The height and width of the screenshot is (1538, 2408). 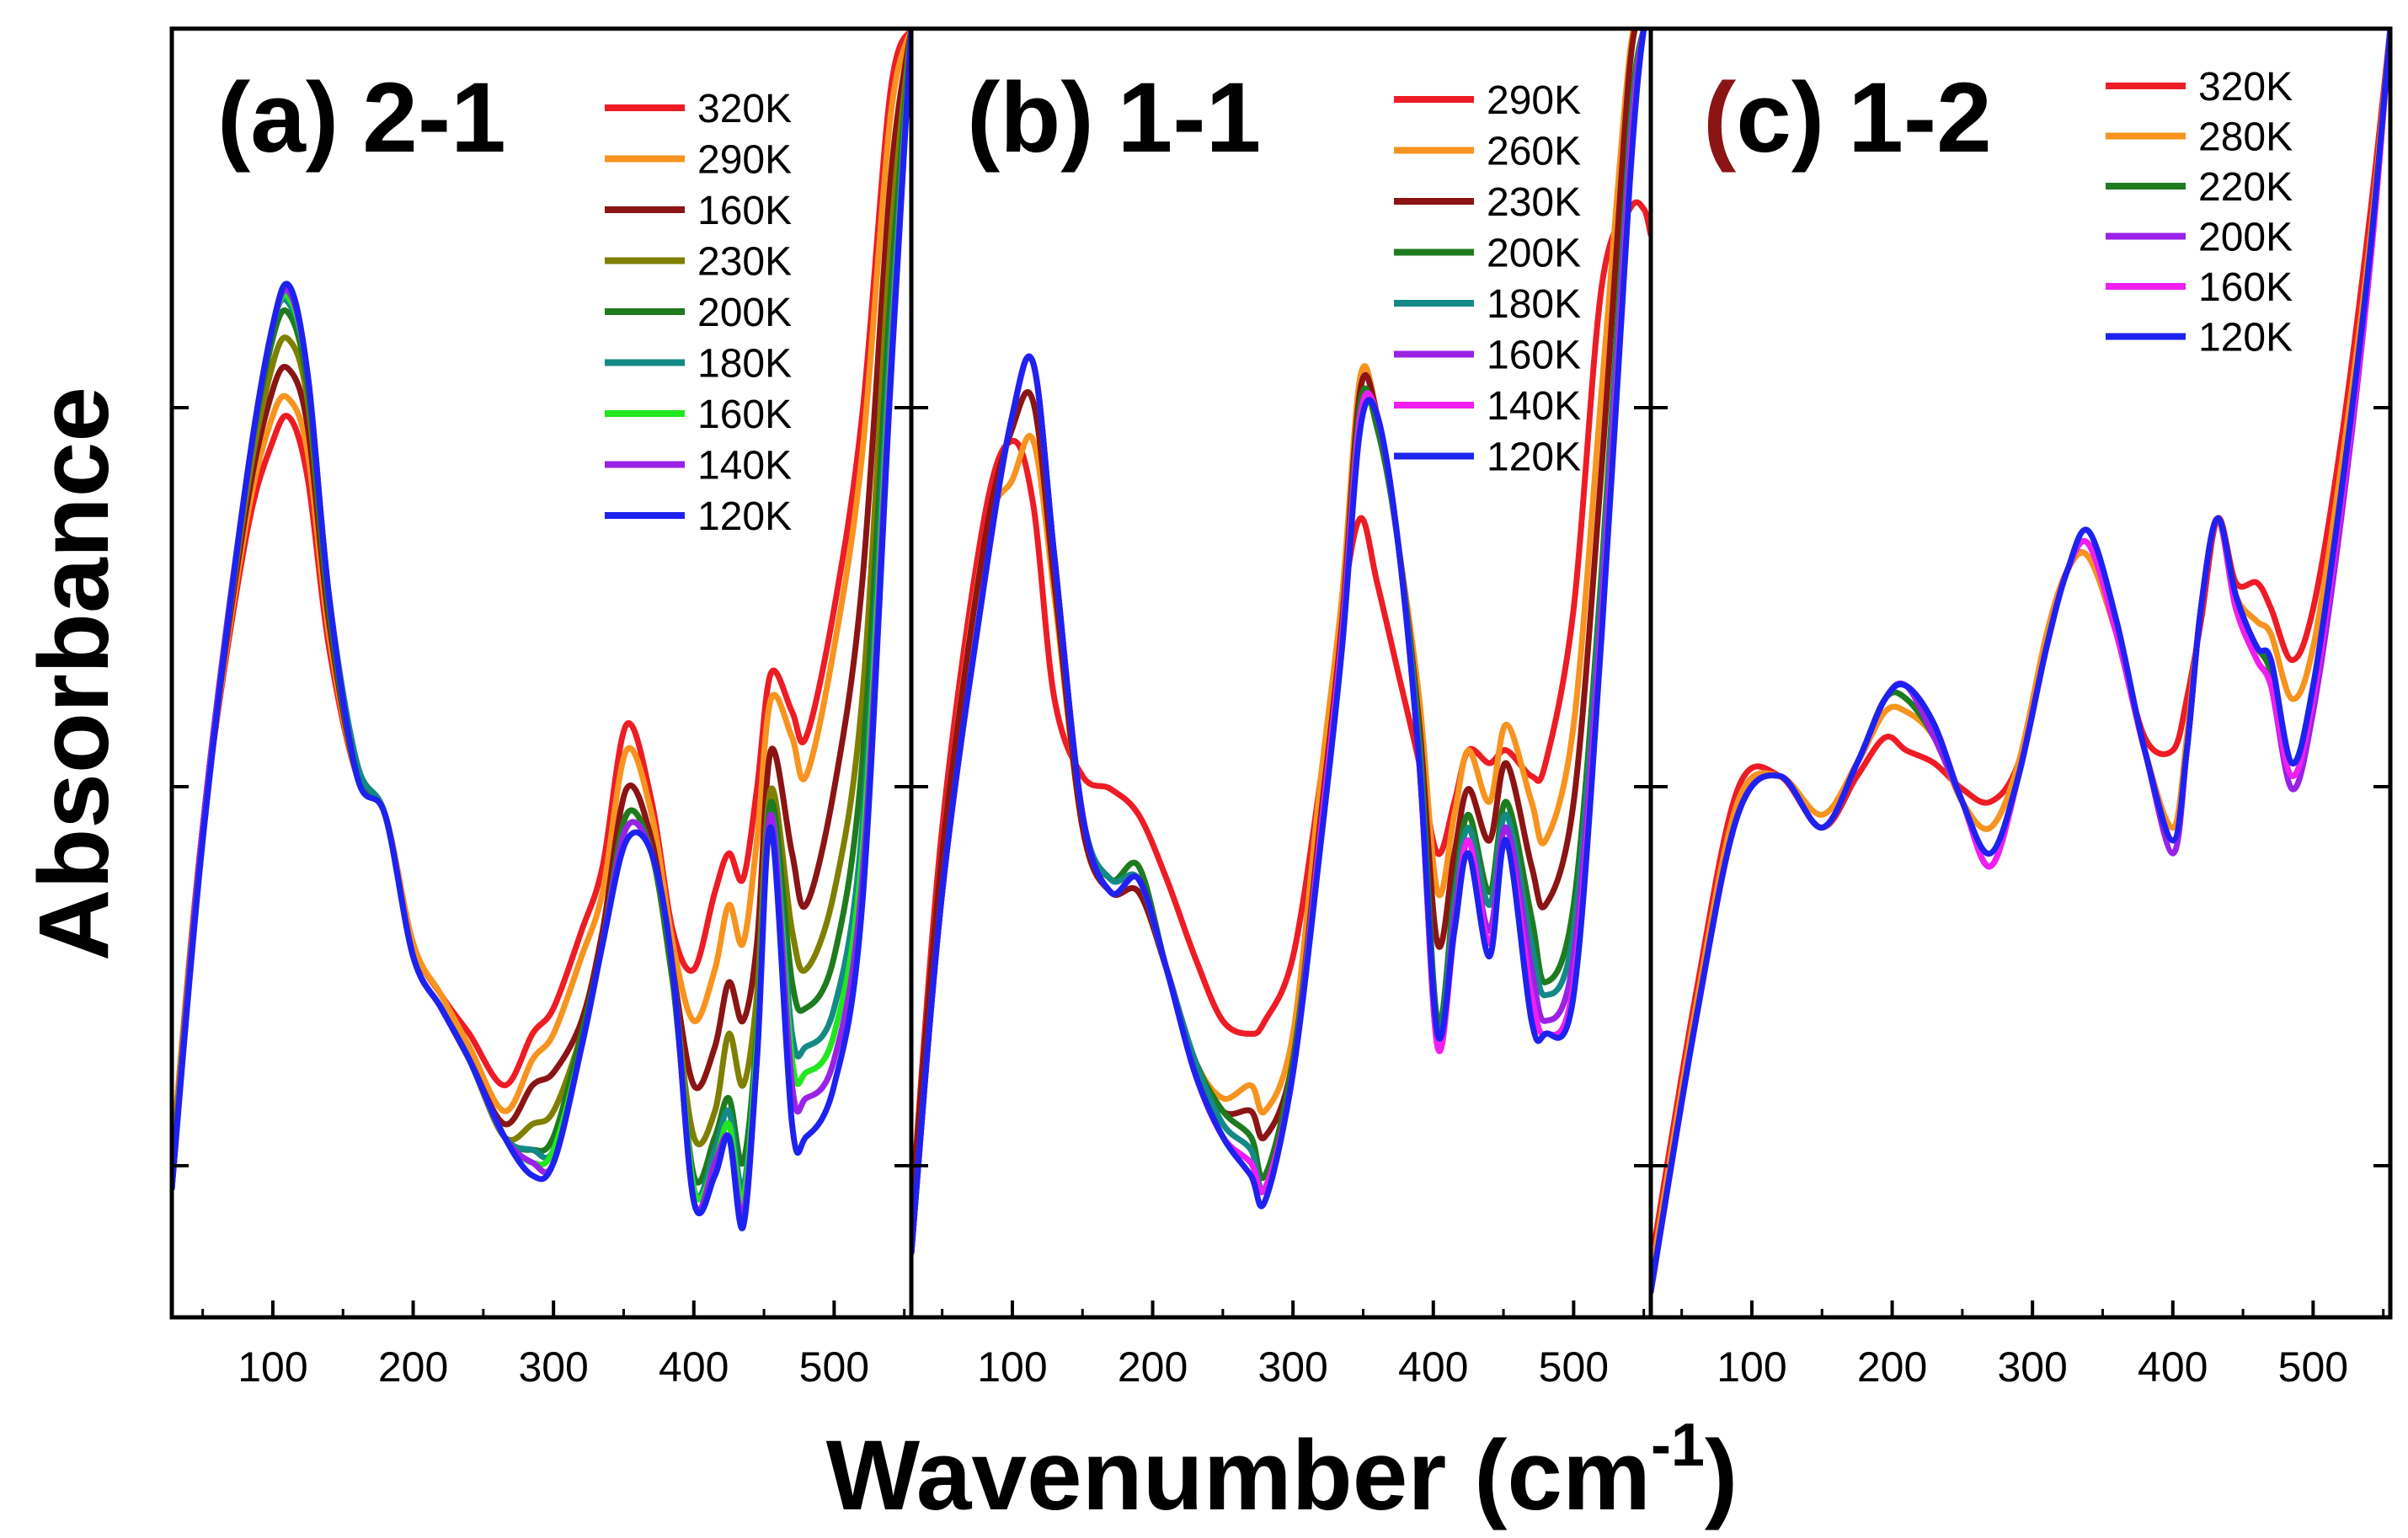 I want to click on y-axis-label: Absorbance, so click(x=74, y=674).